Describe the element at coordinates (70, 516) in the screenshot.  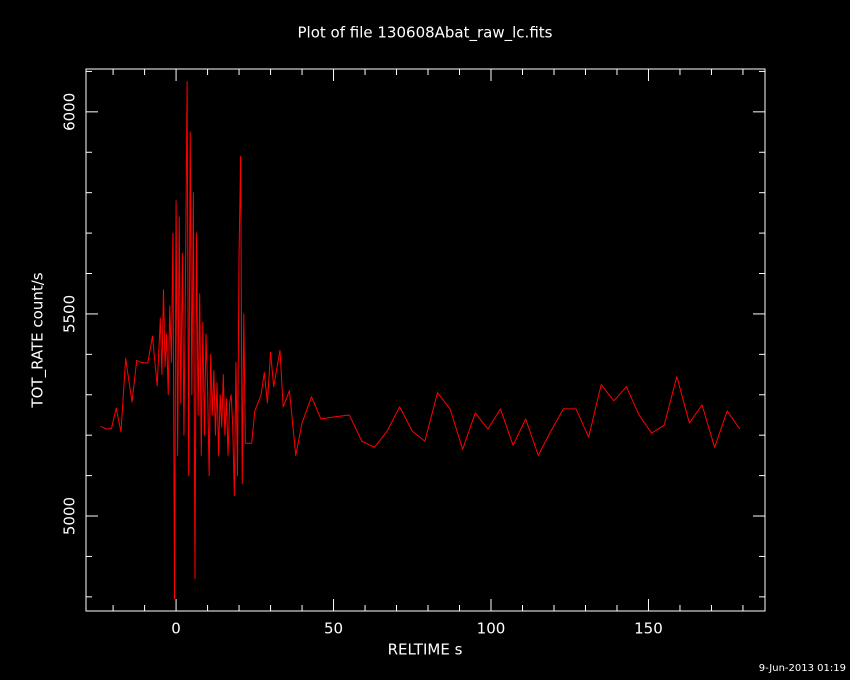
I see `y-tick-label: 5000` at that location.